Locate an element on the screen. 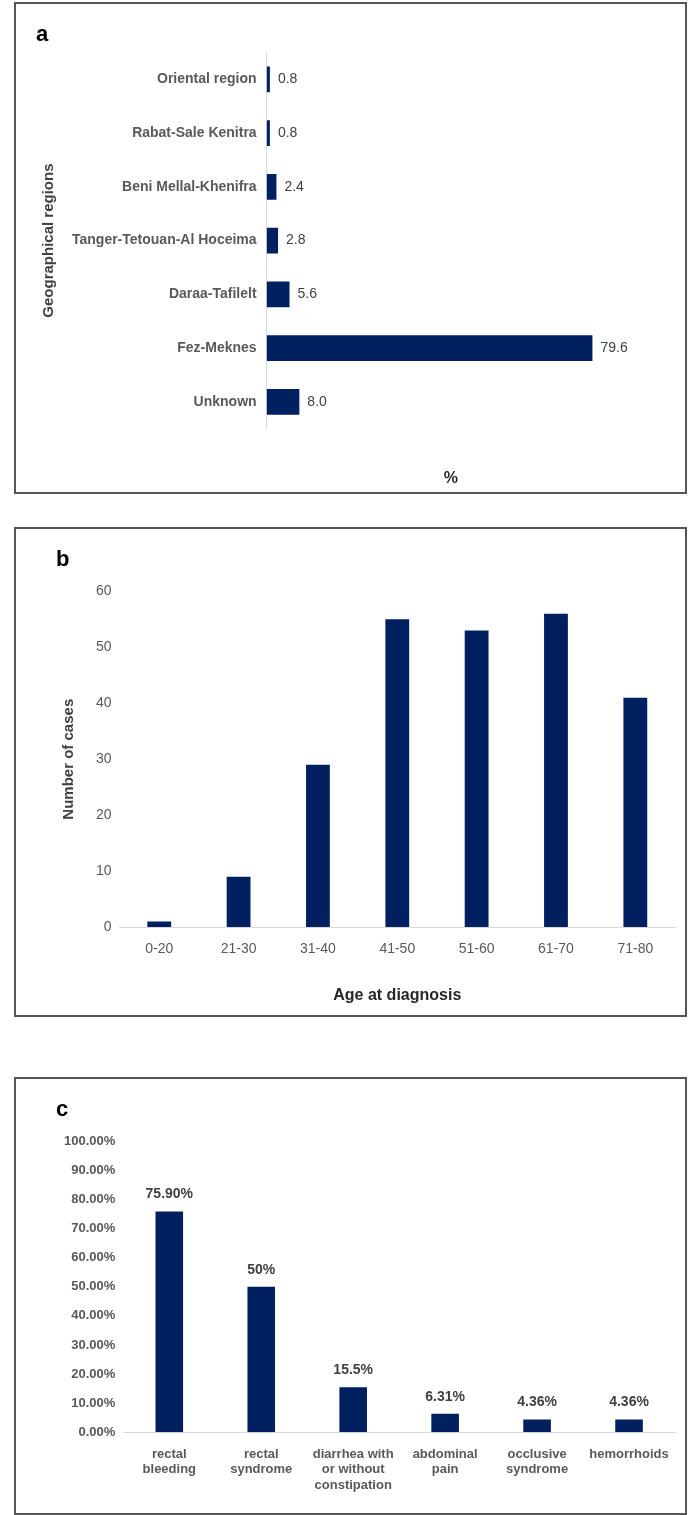 This screenshot has width=691, height=1515. text: a is located at coordinates (42, 34).